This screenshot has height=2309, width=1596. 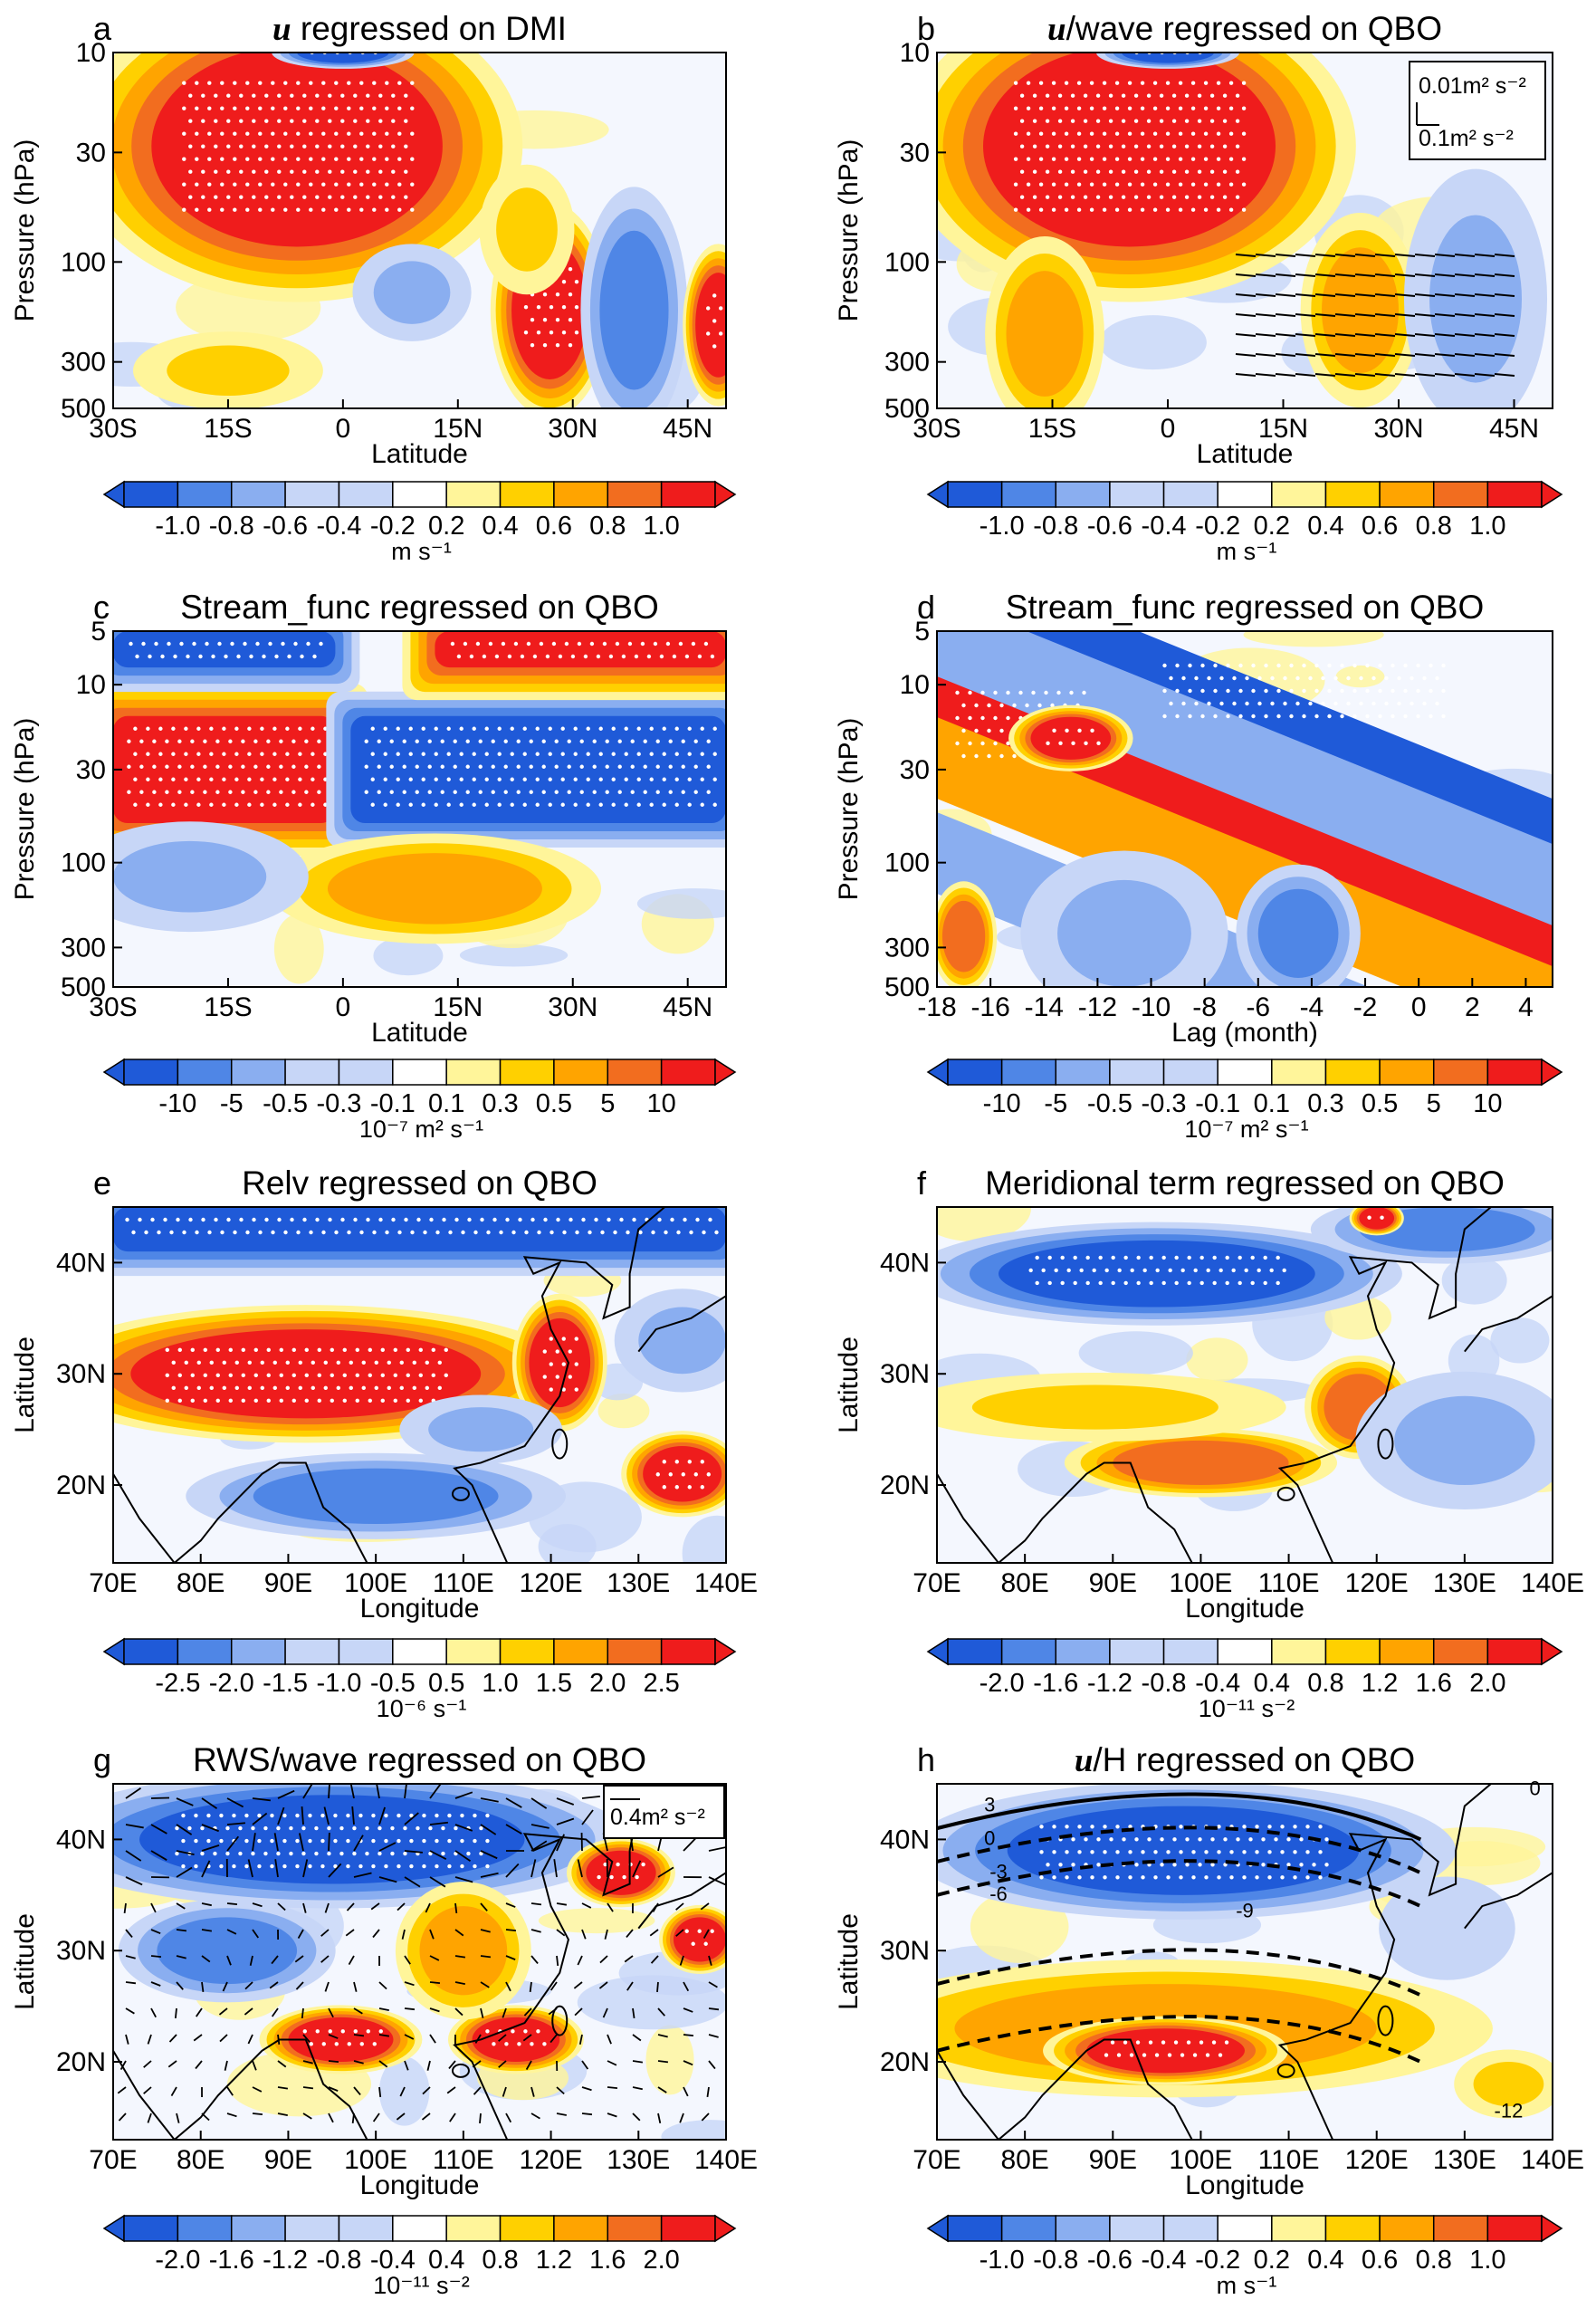 What do you see at coordinates (113, 2228) in the screenshot?
I see `colorbar-arrow-left` at bounding box center [113, 2228].